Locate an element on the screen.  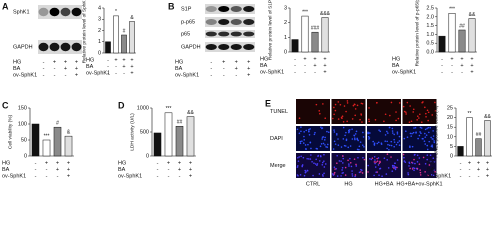
significance-mark: ## is located at coordinates (479, 135).